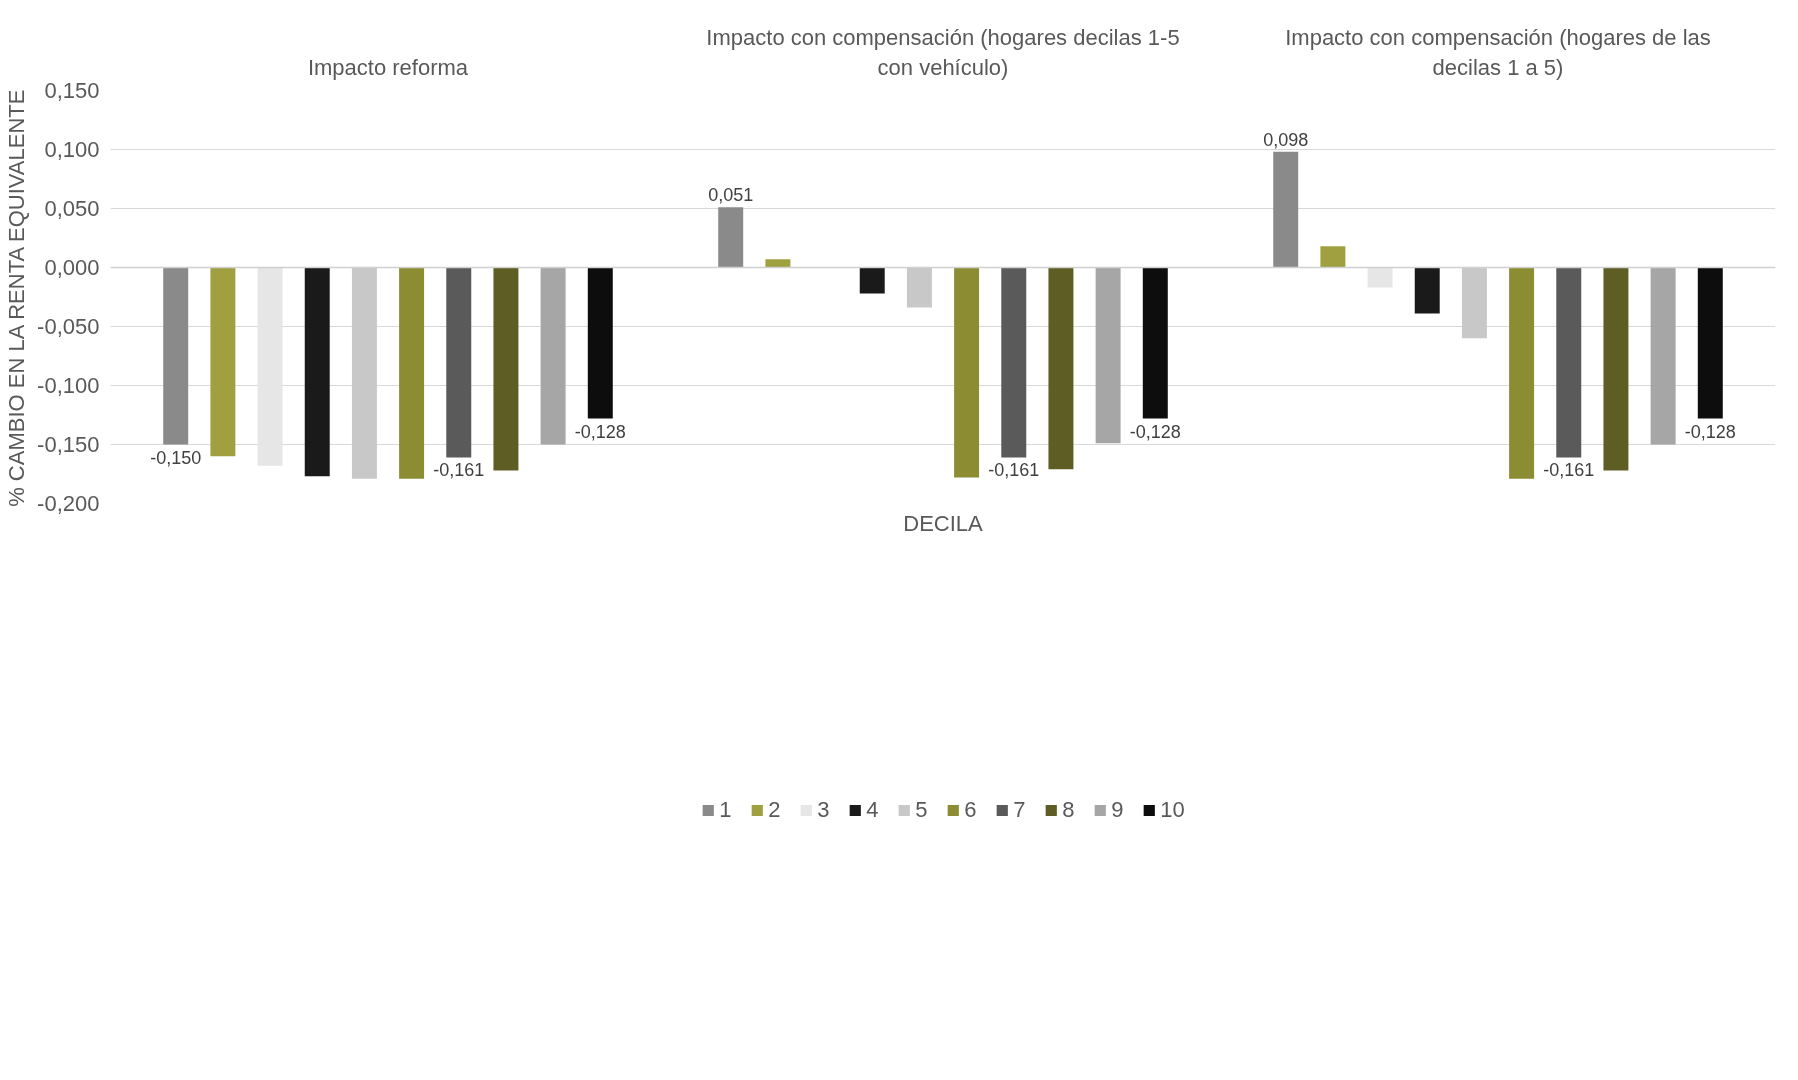 Image resolution: width=1798 pixels, height=1080 pixels. I want to click on legend-label: 5, so click(922, 810).